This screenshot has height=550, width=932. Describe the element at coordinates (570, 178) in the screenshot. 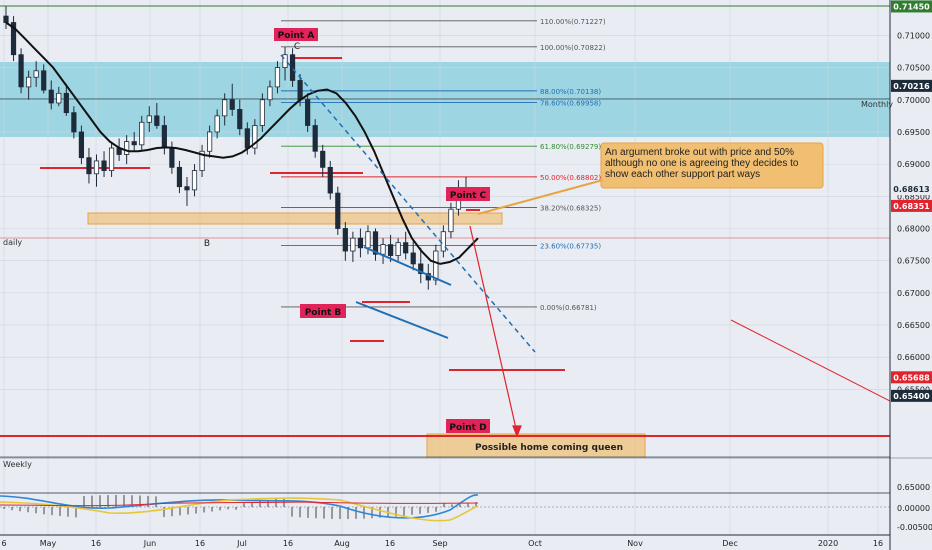

I see `fib-level-label: 50.00%(0.68802)` at that location.